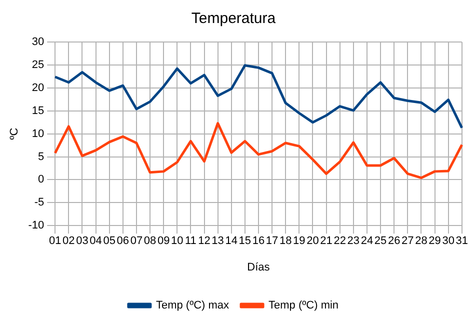 The image size is (469, 325). Describe the element at coordinates (421, 241) in the screenshot. I see `x-tick-label: 28` at that location.